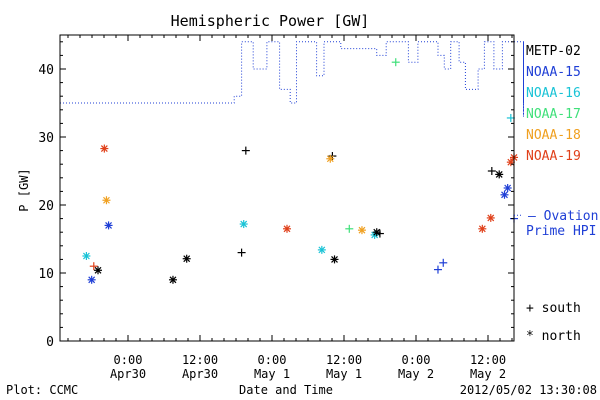 This screenshot has height=400, width=600. What do you see at coordinates (270, 21) in the screenshot?
I see `chart-title: Hemispheric Power [GW]` at bounding box center [270, 21].